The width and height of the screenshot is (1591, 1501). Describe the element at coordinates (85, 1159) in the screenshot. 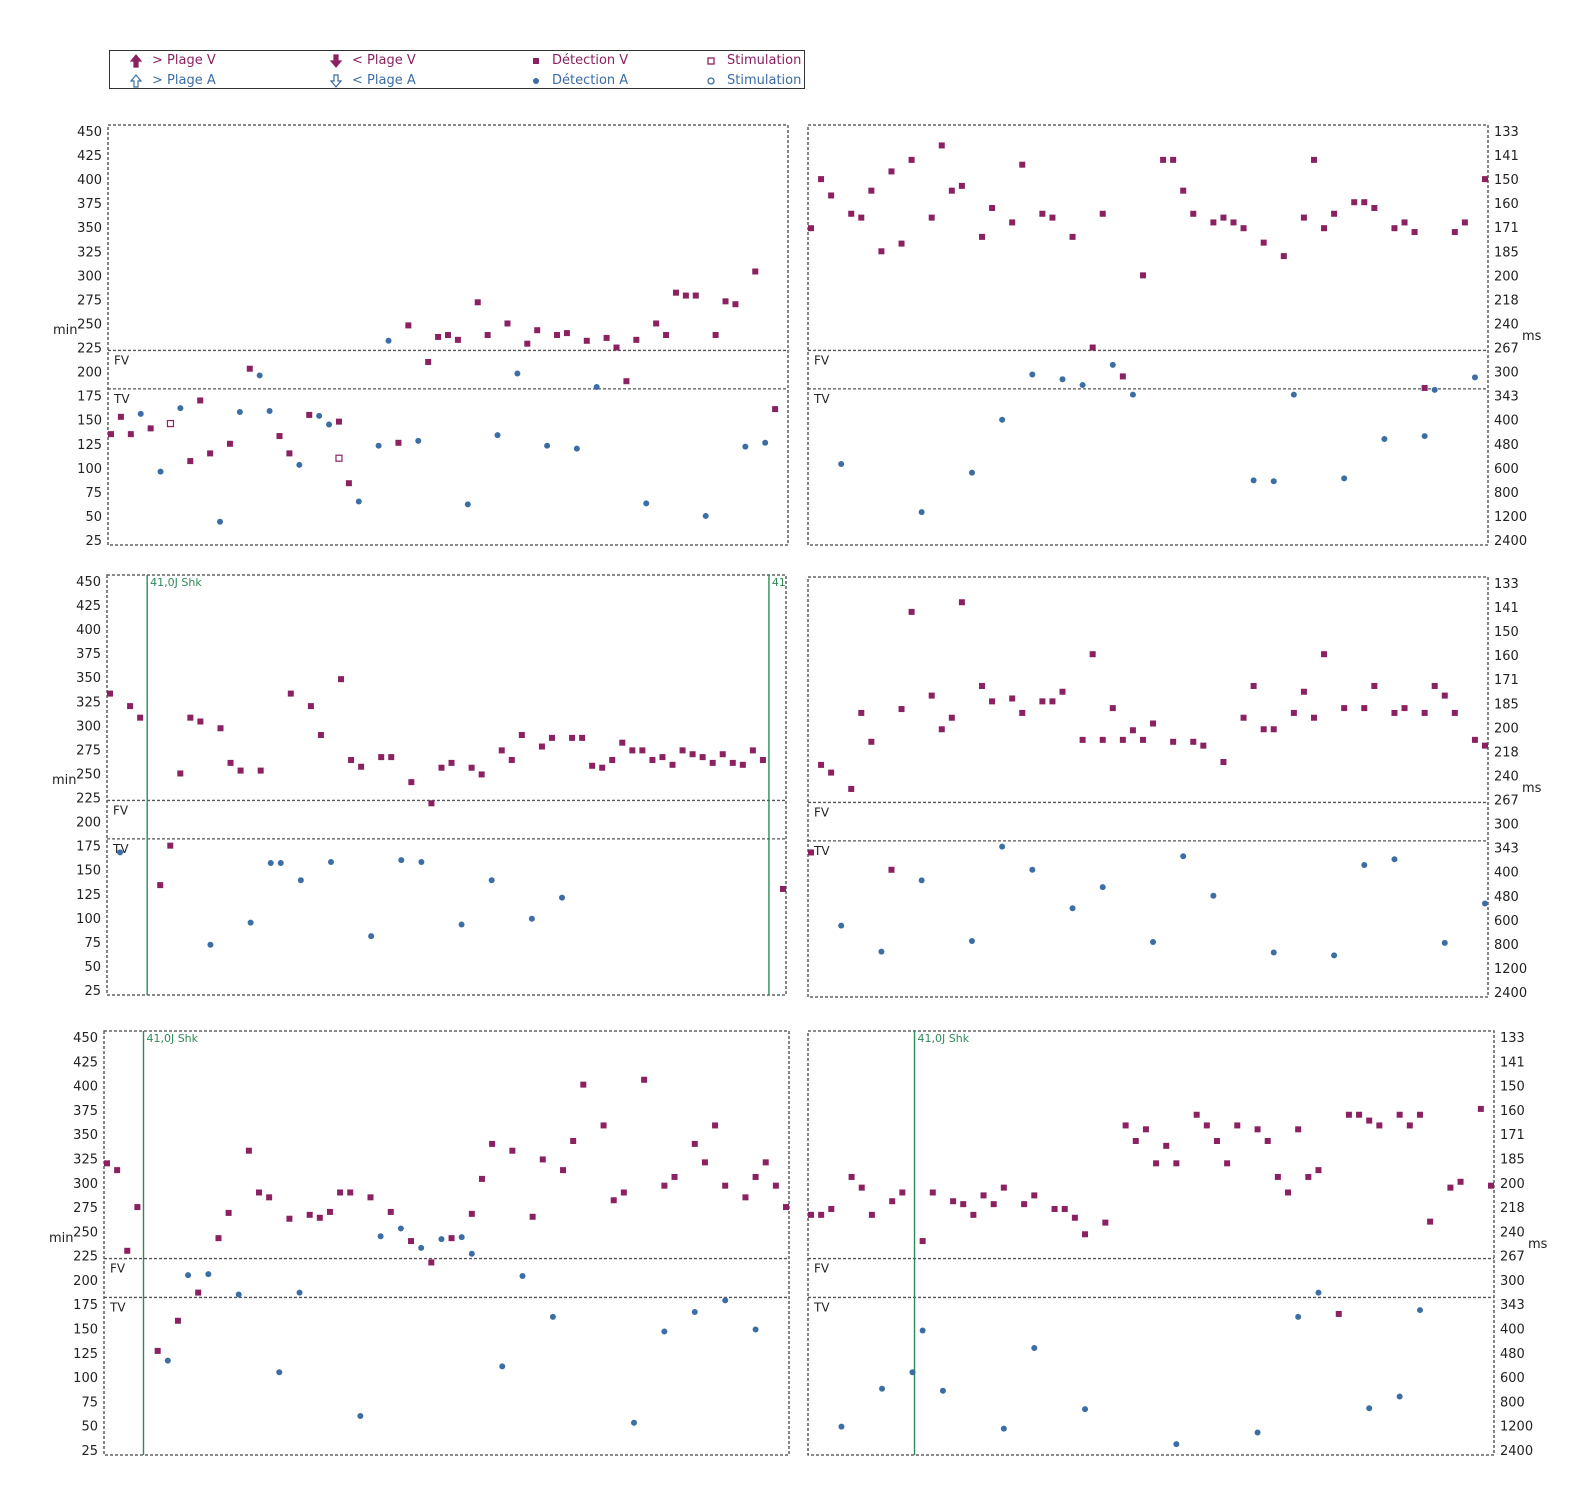

I see `tick-label: 325` at that location.